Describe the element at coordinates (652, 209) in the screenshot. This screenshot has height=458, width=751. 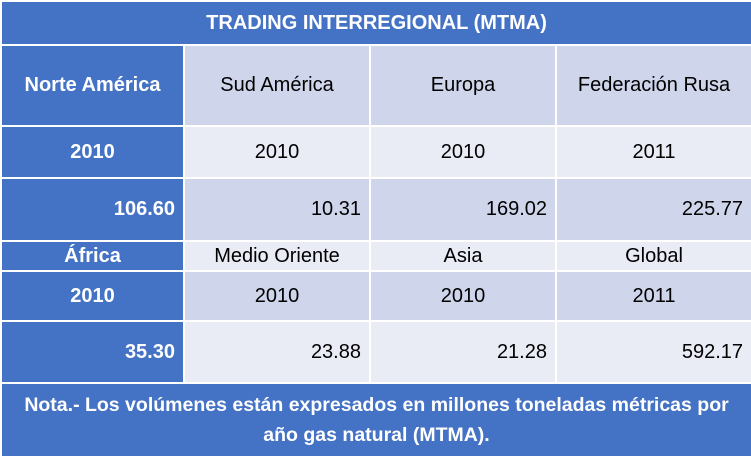
I see `value-cell: 225.77` at that location.